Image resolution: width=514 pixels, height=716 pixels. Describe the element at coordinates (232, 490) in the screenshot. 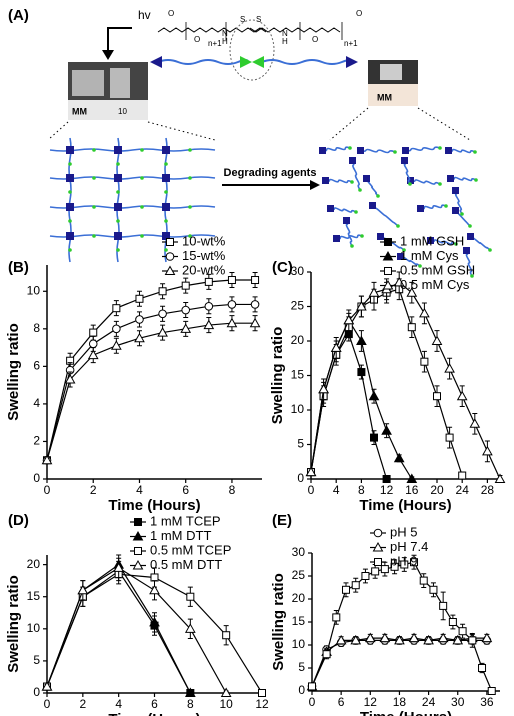

I see `x-tick-label: 8` at that location.